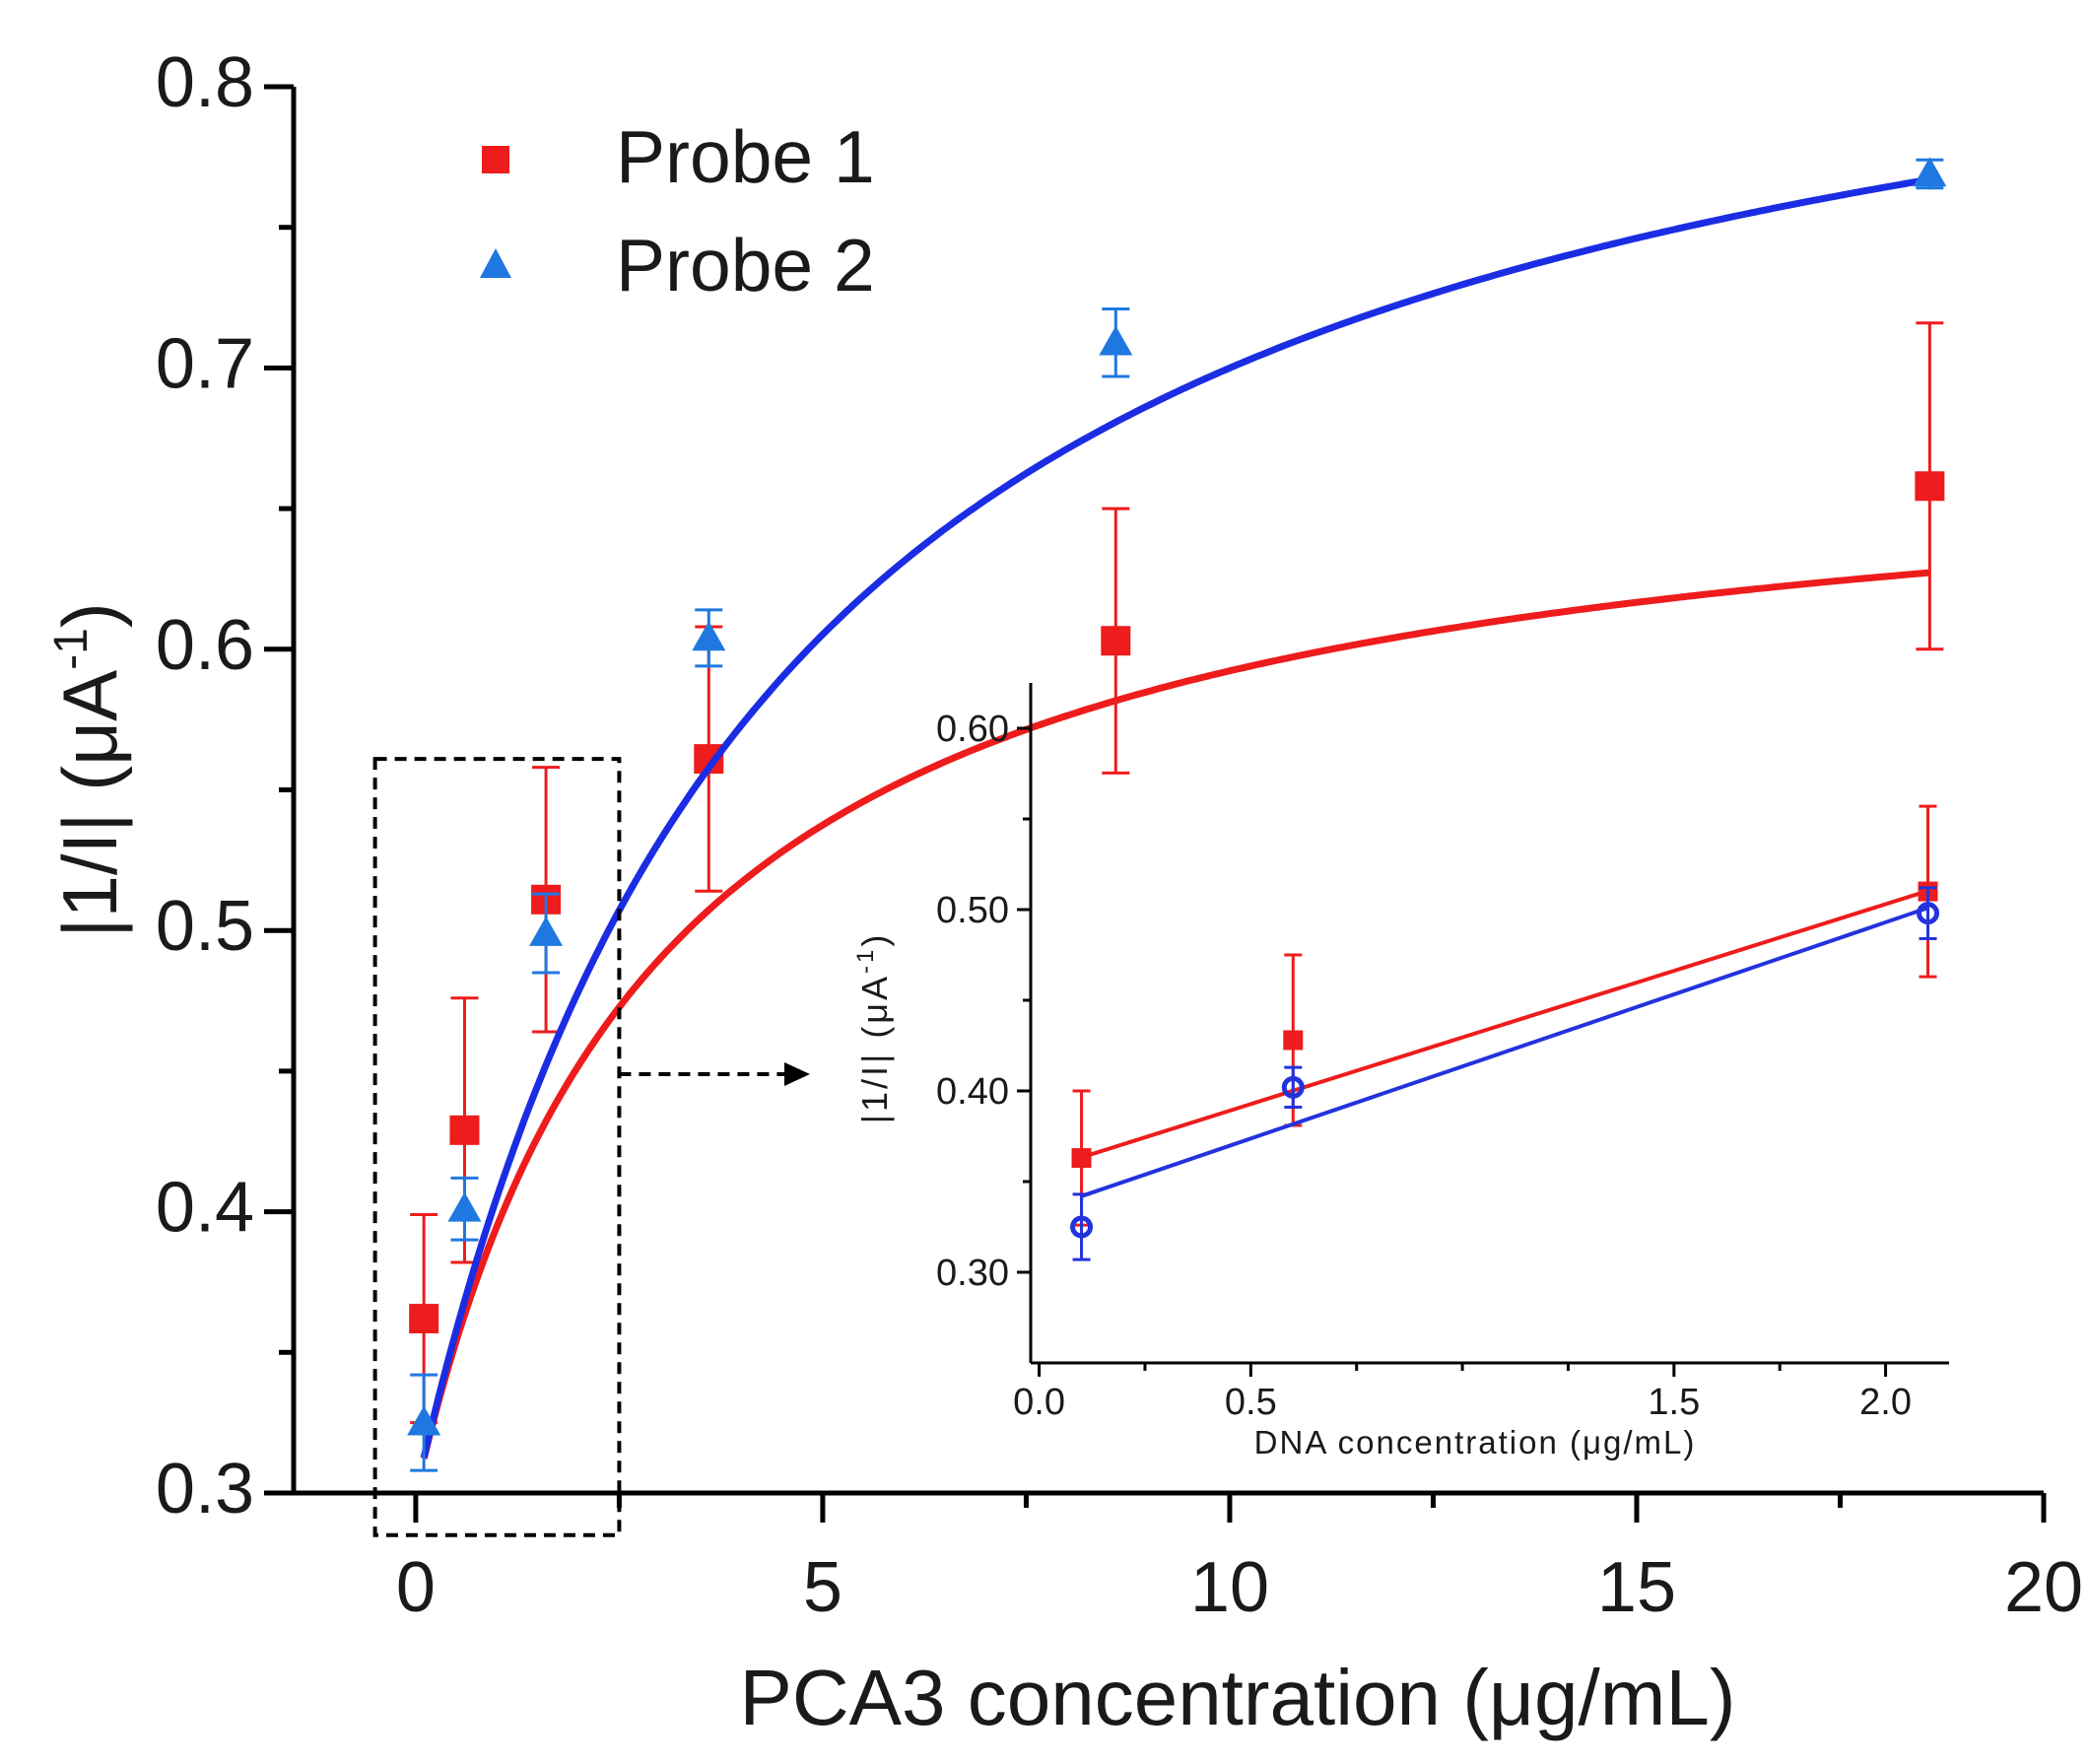 Image resolution: width=2089 pixels, height=1764 pixels. I want to click on inset-x-tick-label: 2.0, so click(1885, 1402).